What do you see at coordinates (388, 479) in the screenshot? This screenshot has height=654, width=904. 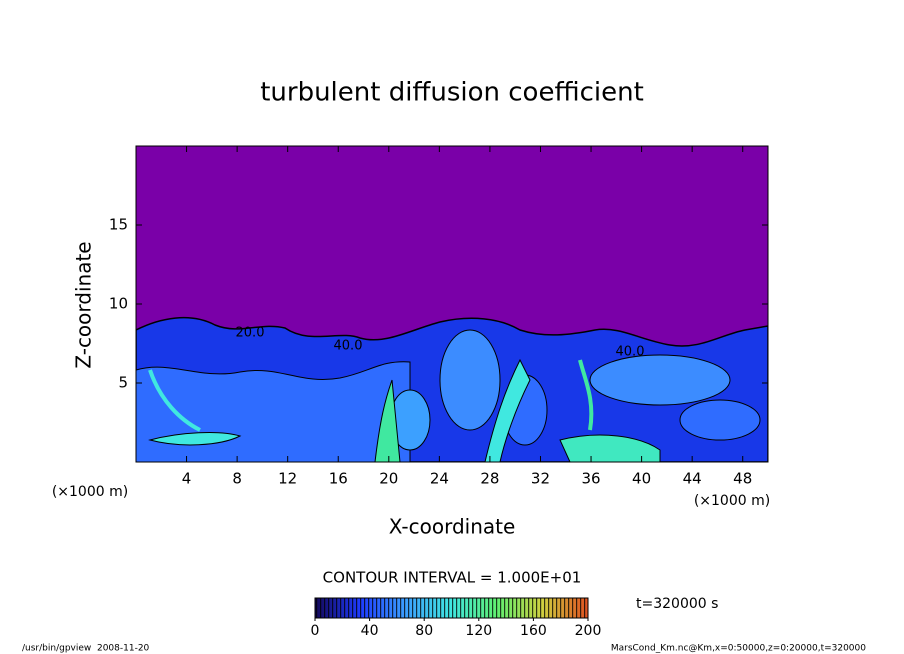 I see `x-tick-label: 20` at bounding box center [388, 479].